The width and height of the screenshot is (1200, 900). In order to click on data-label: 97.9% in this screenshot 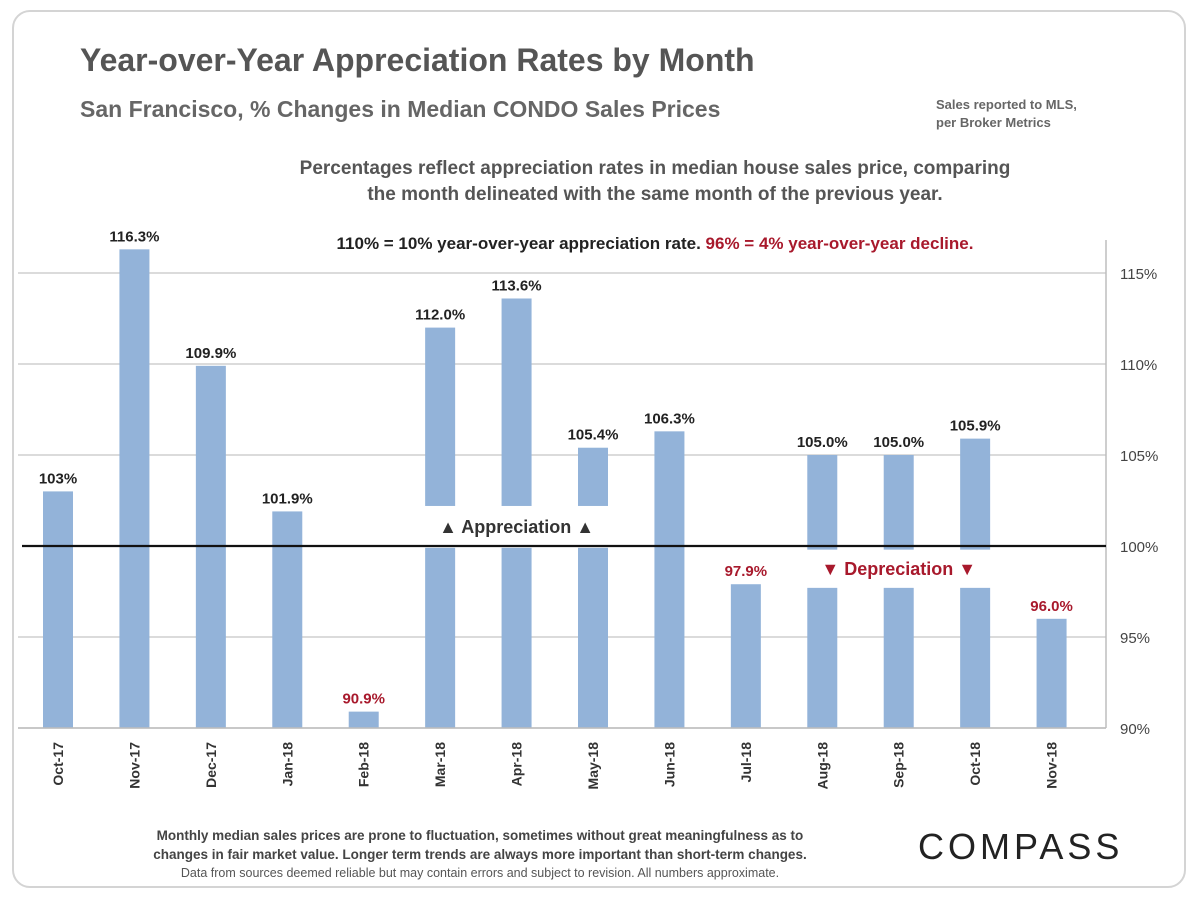, I will do `click(746, 571)`.